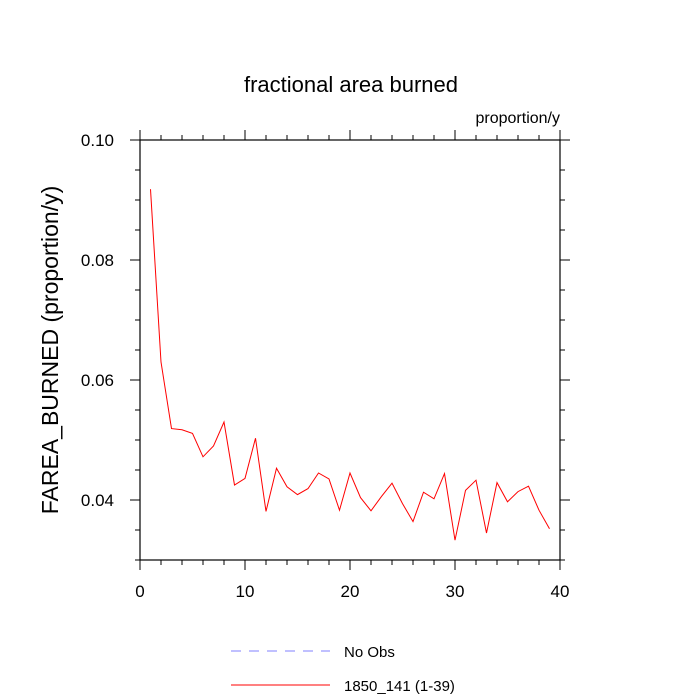 The image size is (700, 700). Describe the element at coordinates (350, 591) in the screenshot. I see `x-tick-label: 20` at that location.